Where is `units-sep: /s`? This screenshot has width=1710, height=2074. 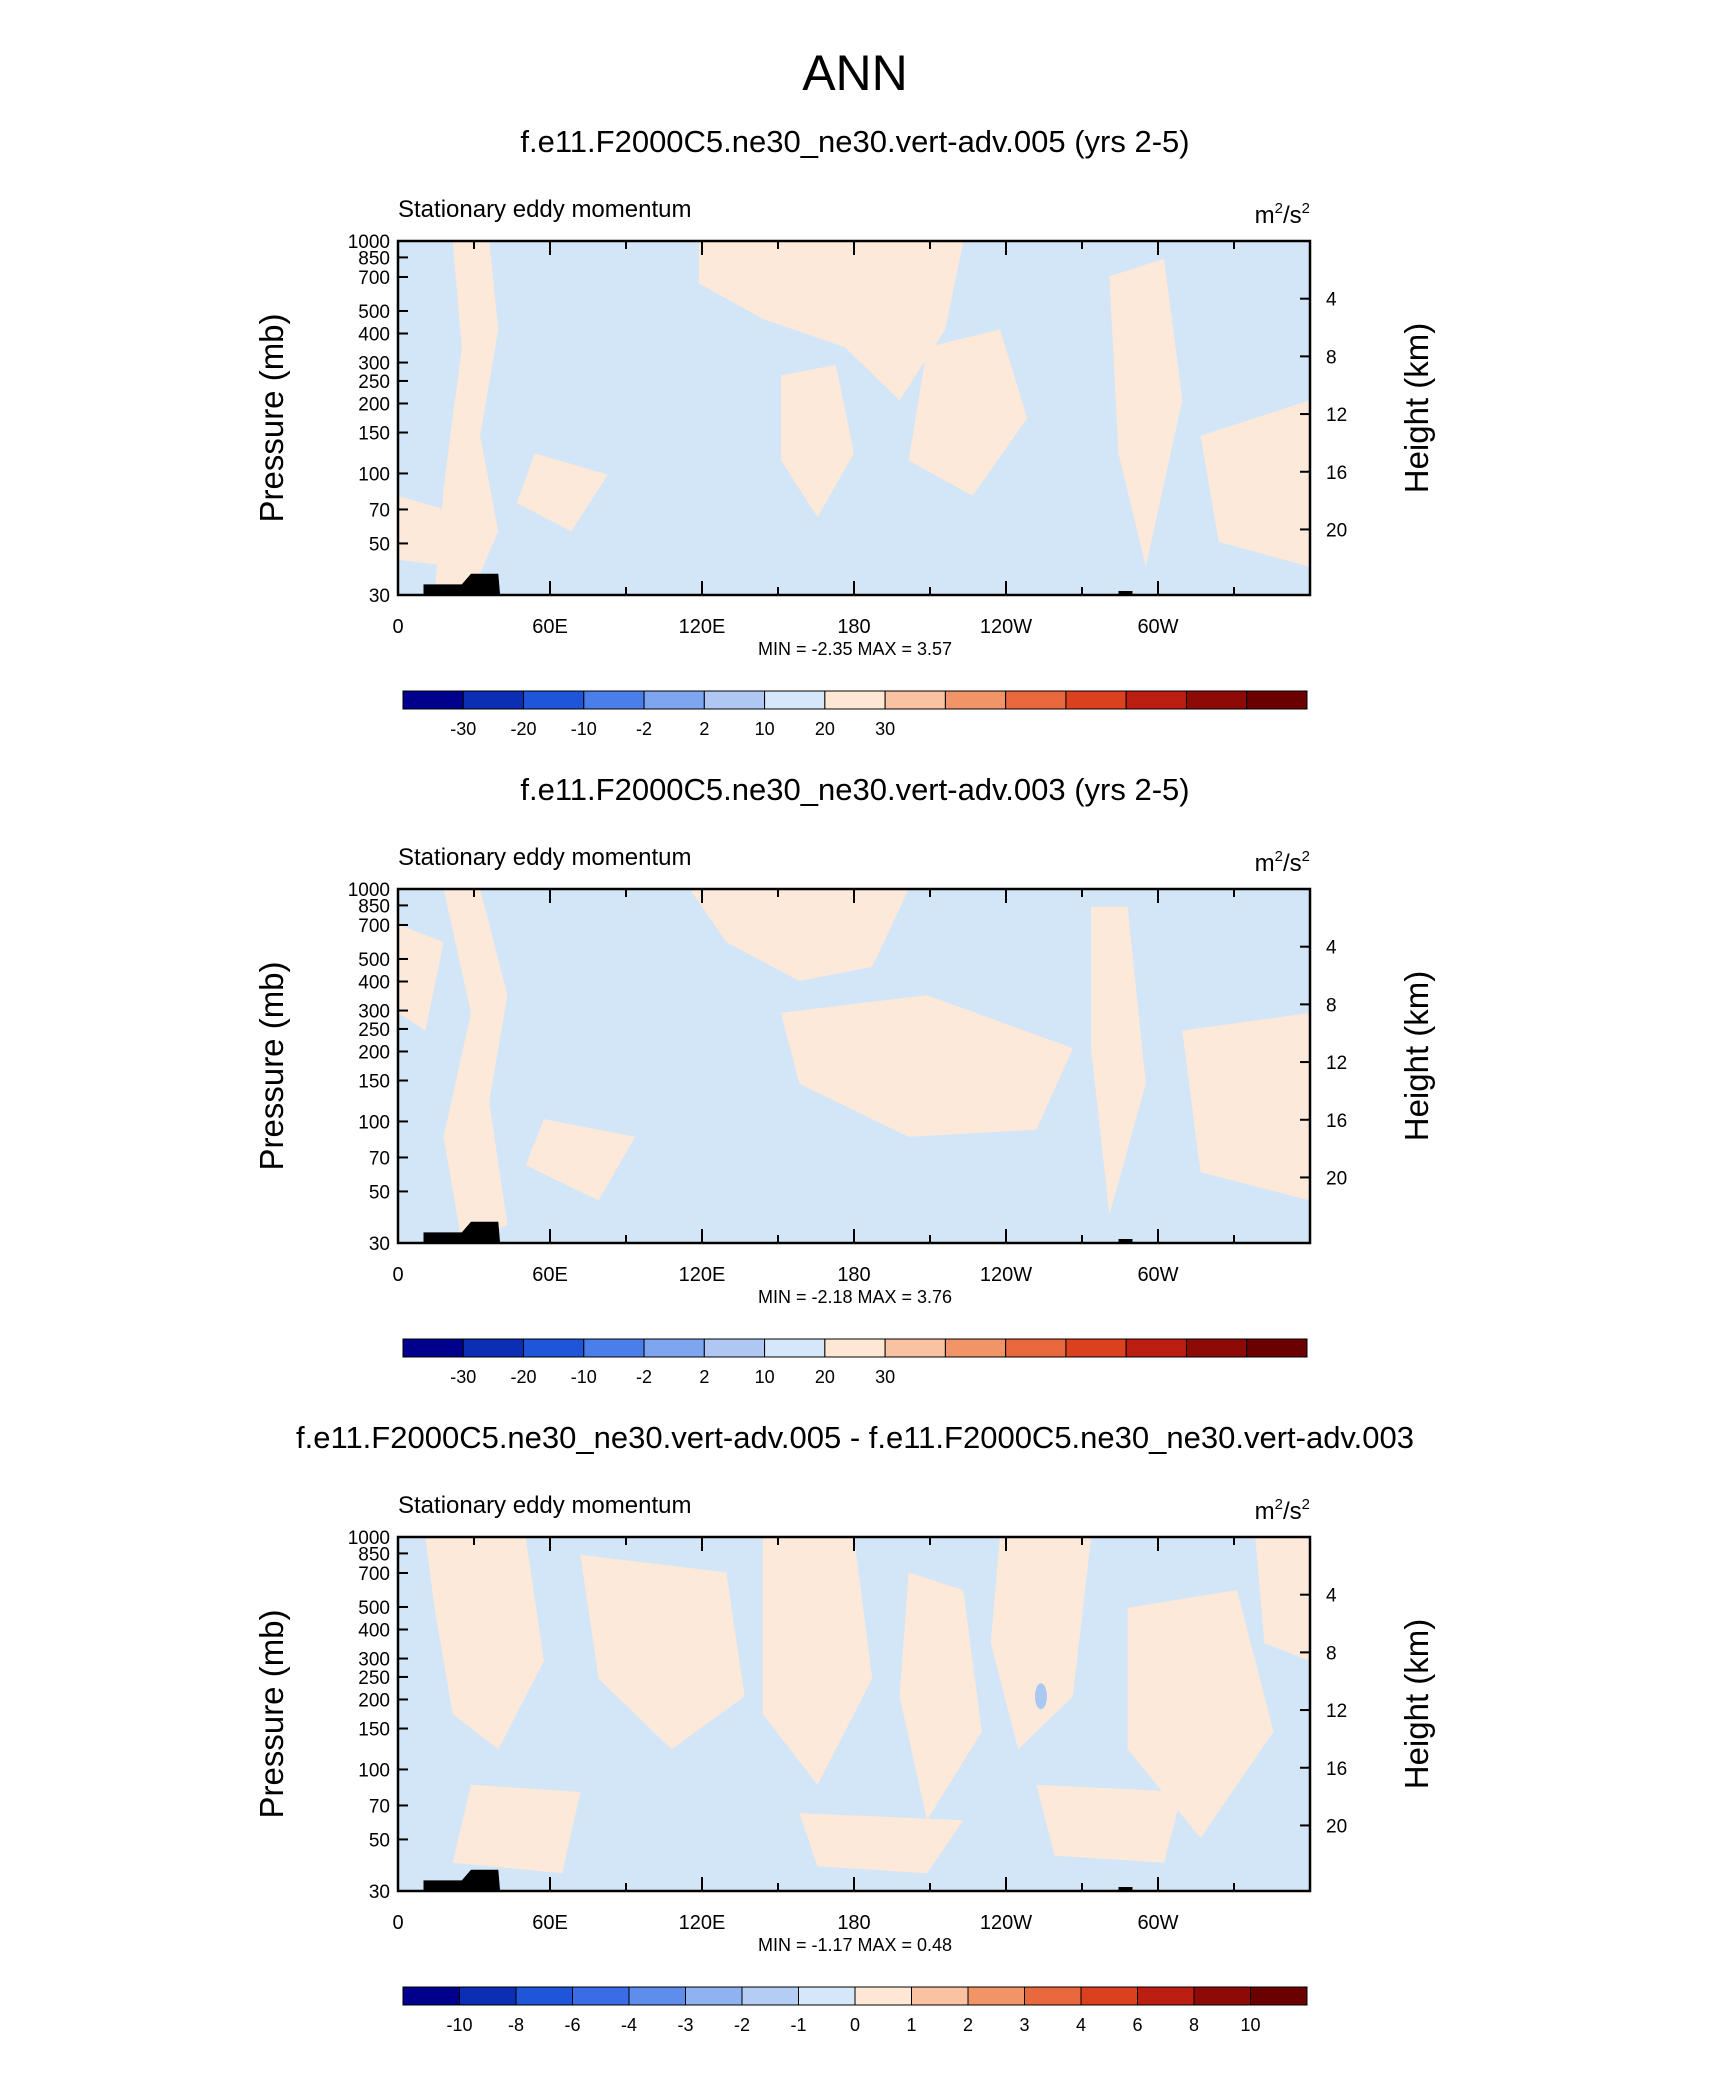 units-sep: /s is located at coordinates (1292, 1511).